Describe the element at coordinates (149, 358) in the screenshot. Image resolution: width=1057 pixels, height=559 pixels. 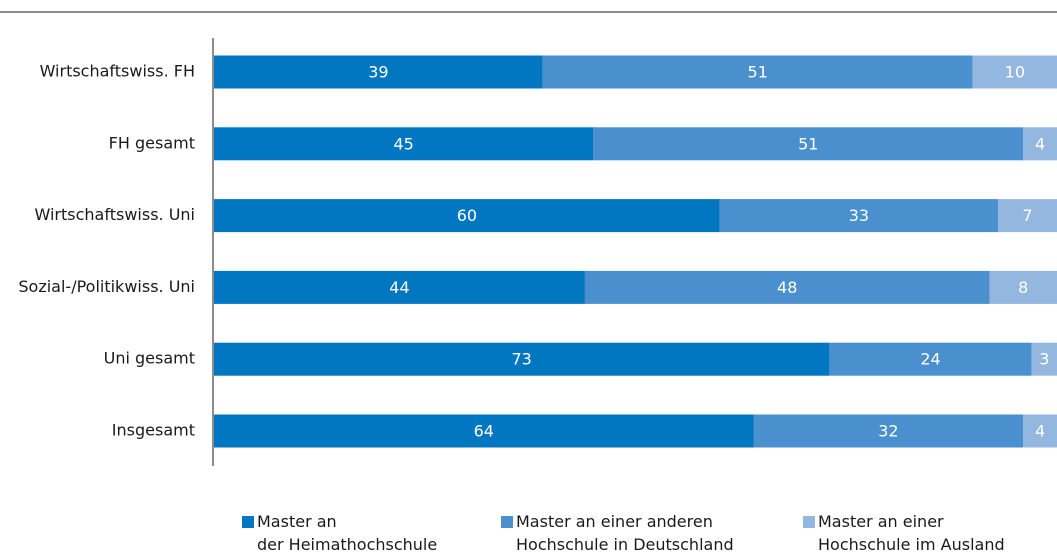
I see `category-label: Uni gesamt` at that location.